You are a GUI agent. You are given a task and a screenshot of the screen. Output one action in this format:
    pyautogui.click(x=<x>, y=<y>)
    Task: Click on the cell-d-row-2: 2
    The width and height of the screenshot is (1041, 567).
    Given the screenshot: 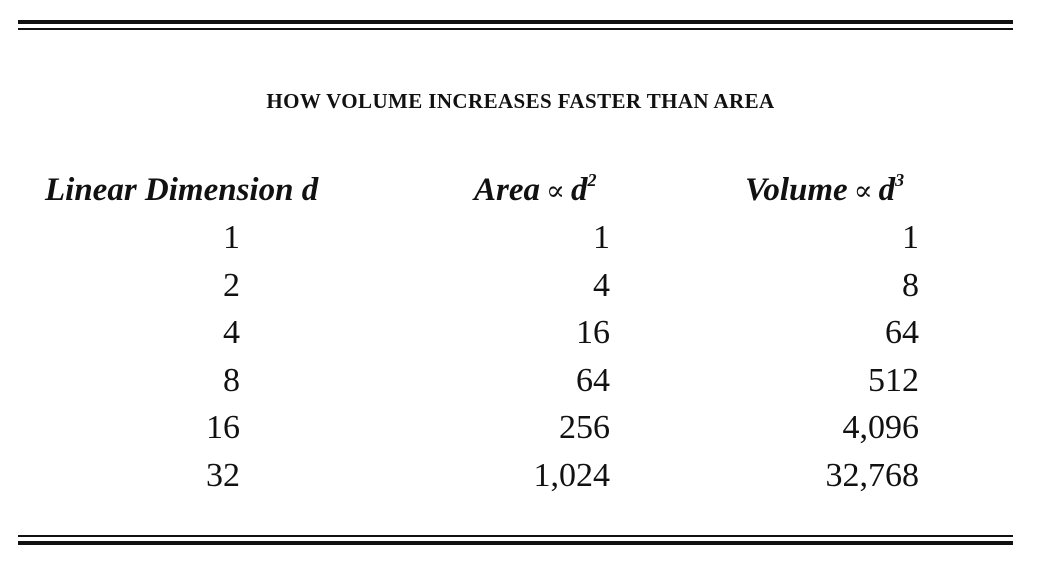 What is the action you would take?
    pyautogui.click(x=231, y=285)
    